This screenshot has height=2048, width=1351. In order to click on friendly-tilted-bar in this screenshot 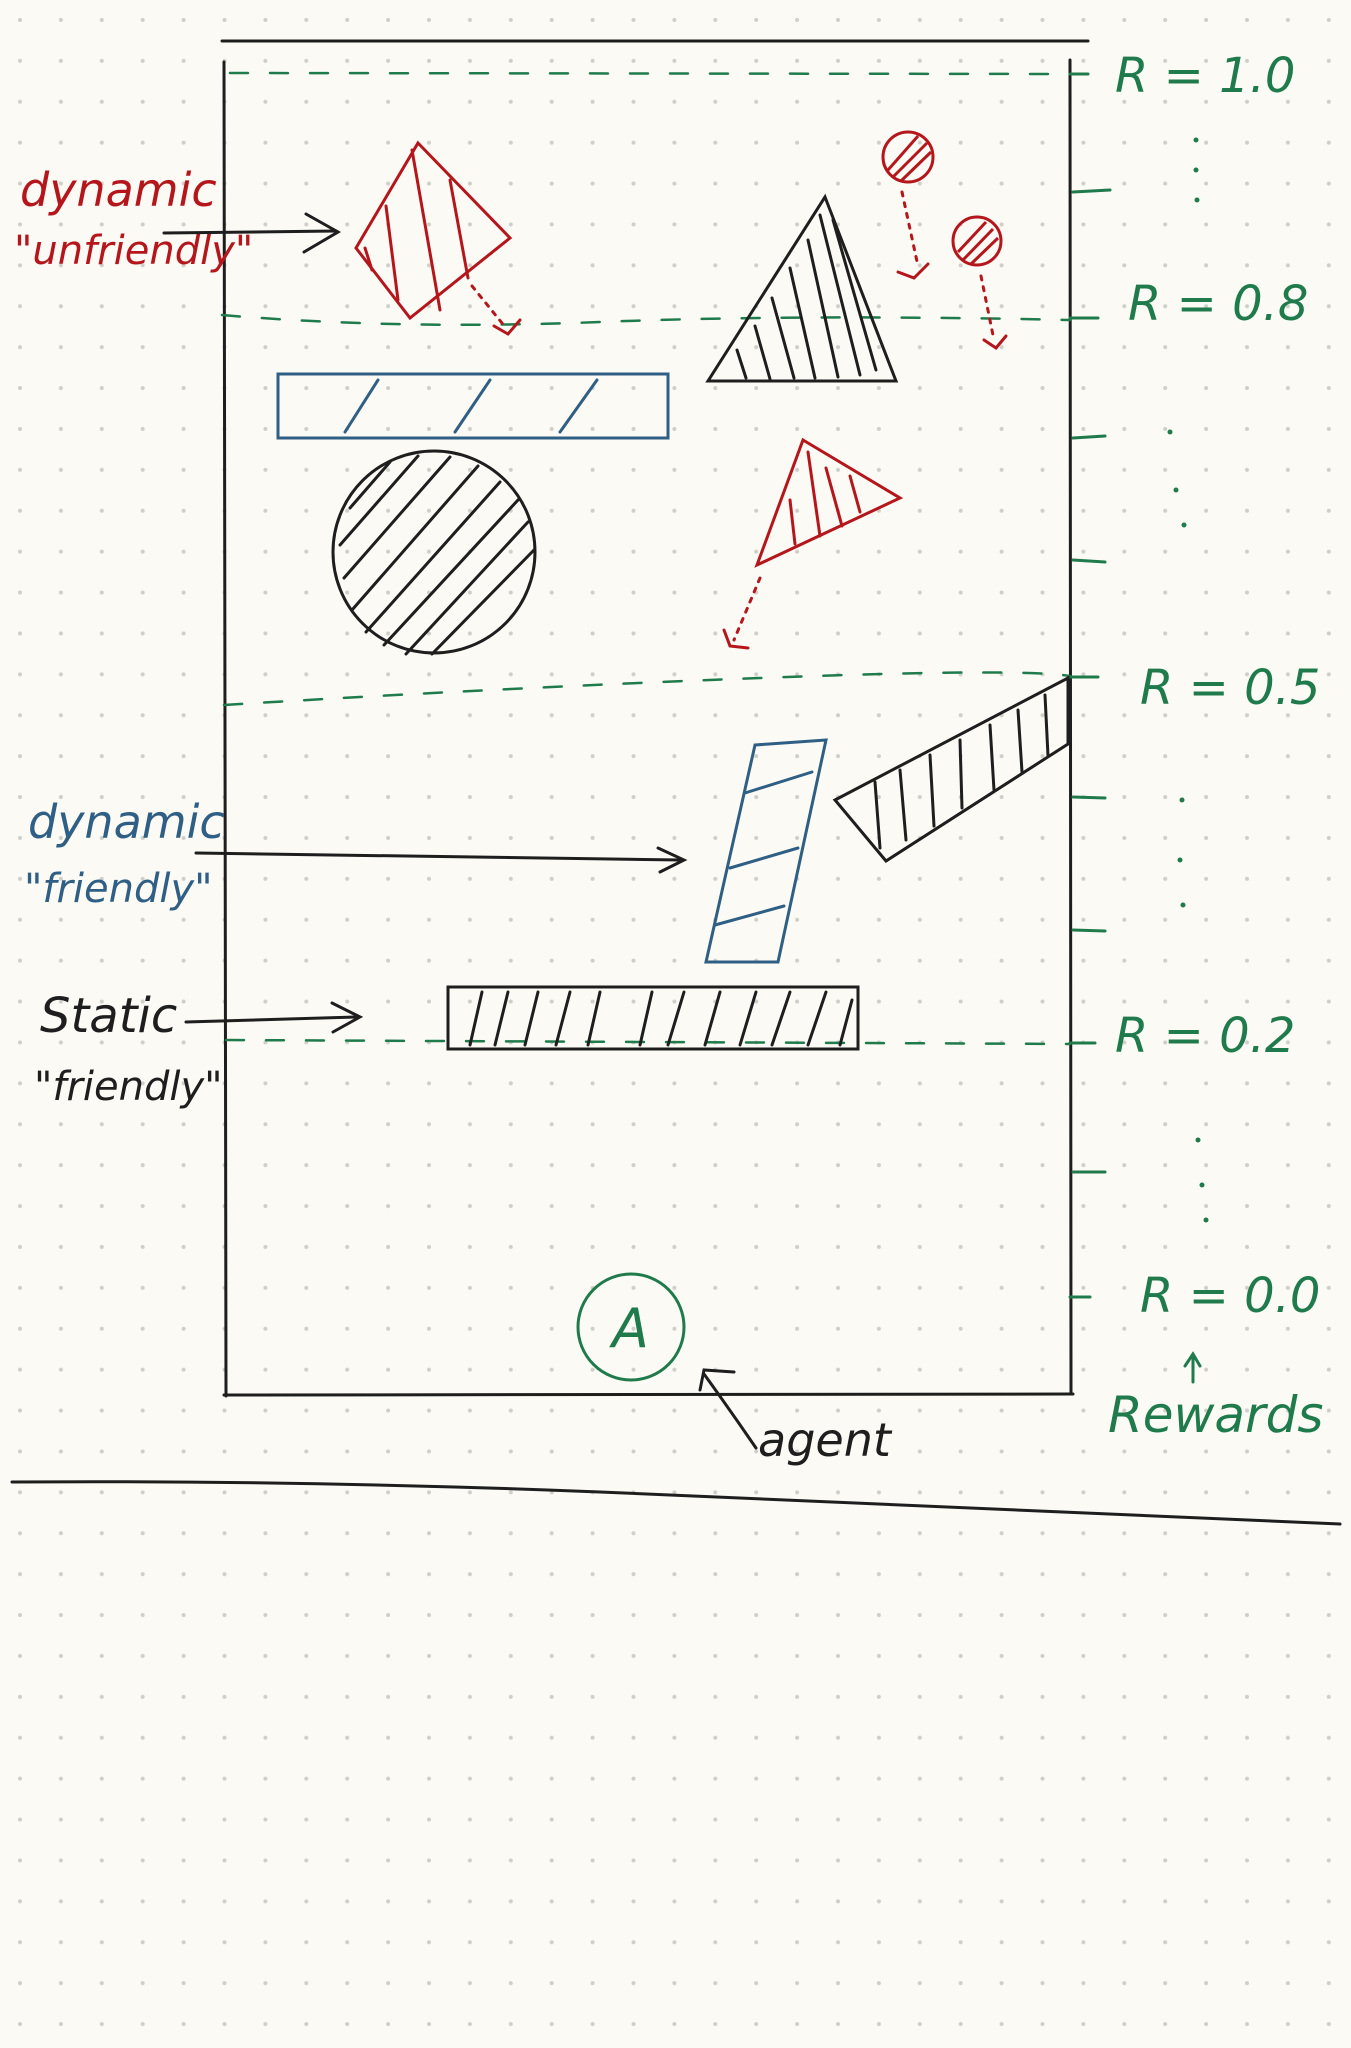, I will do `click(766, 851)`.